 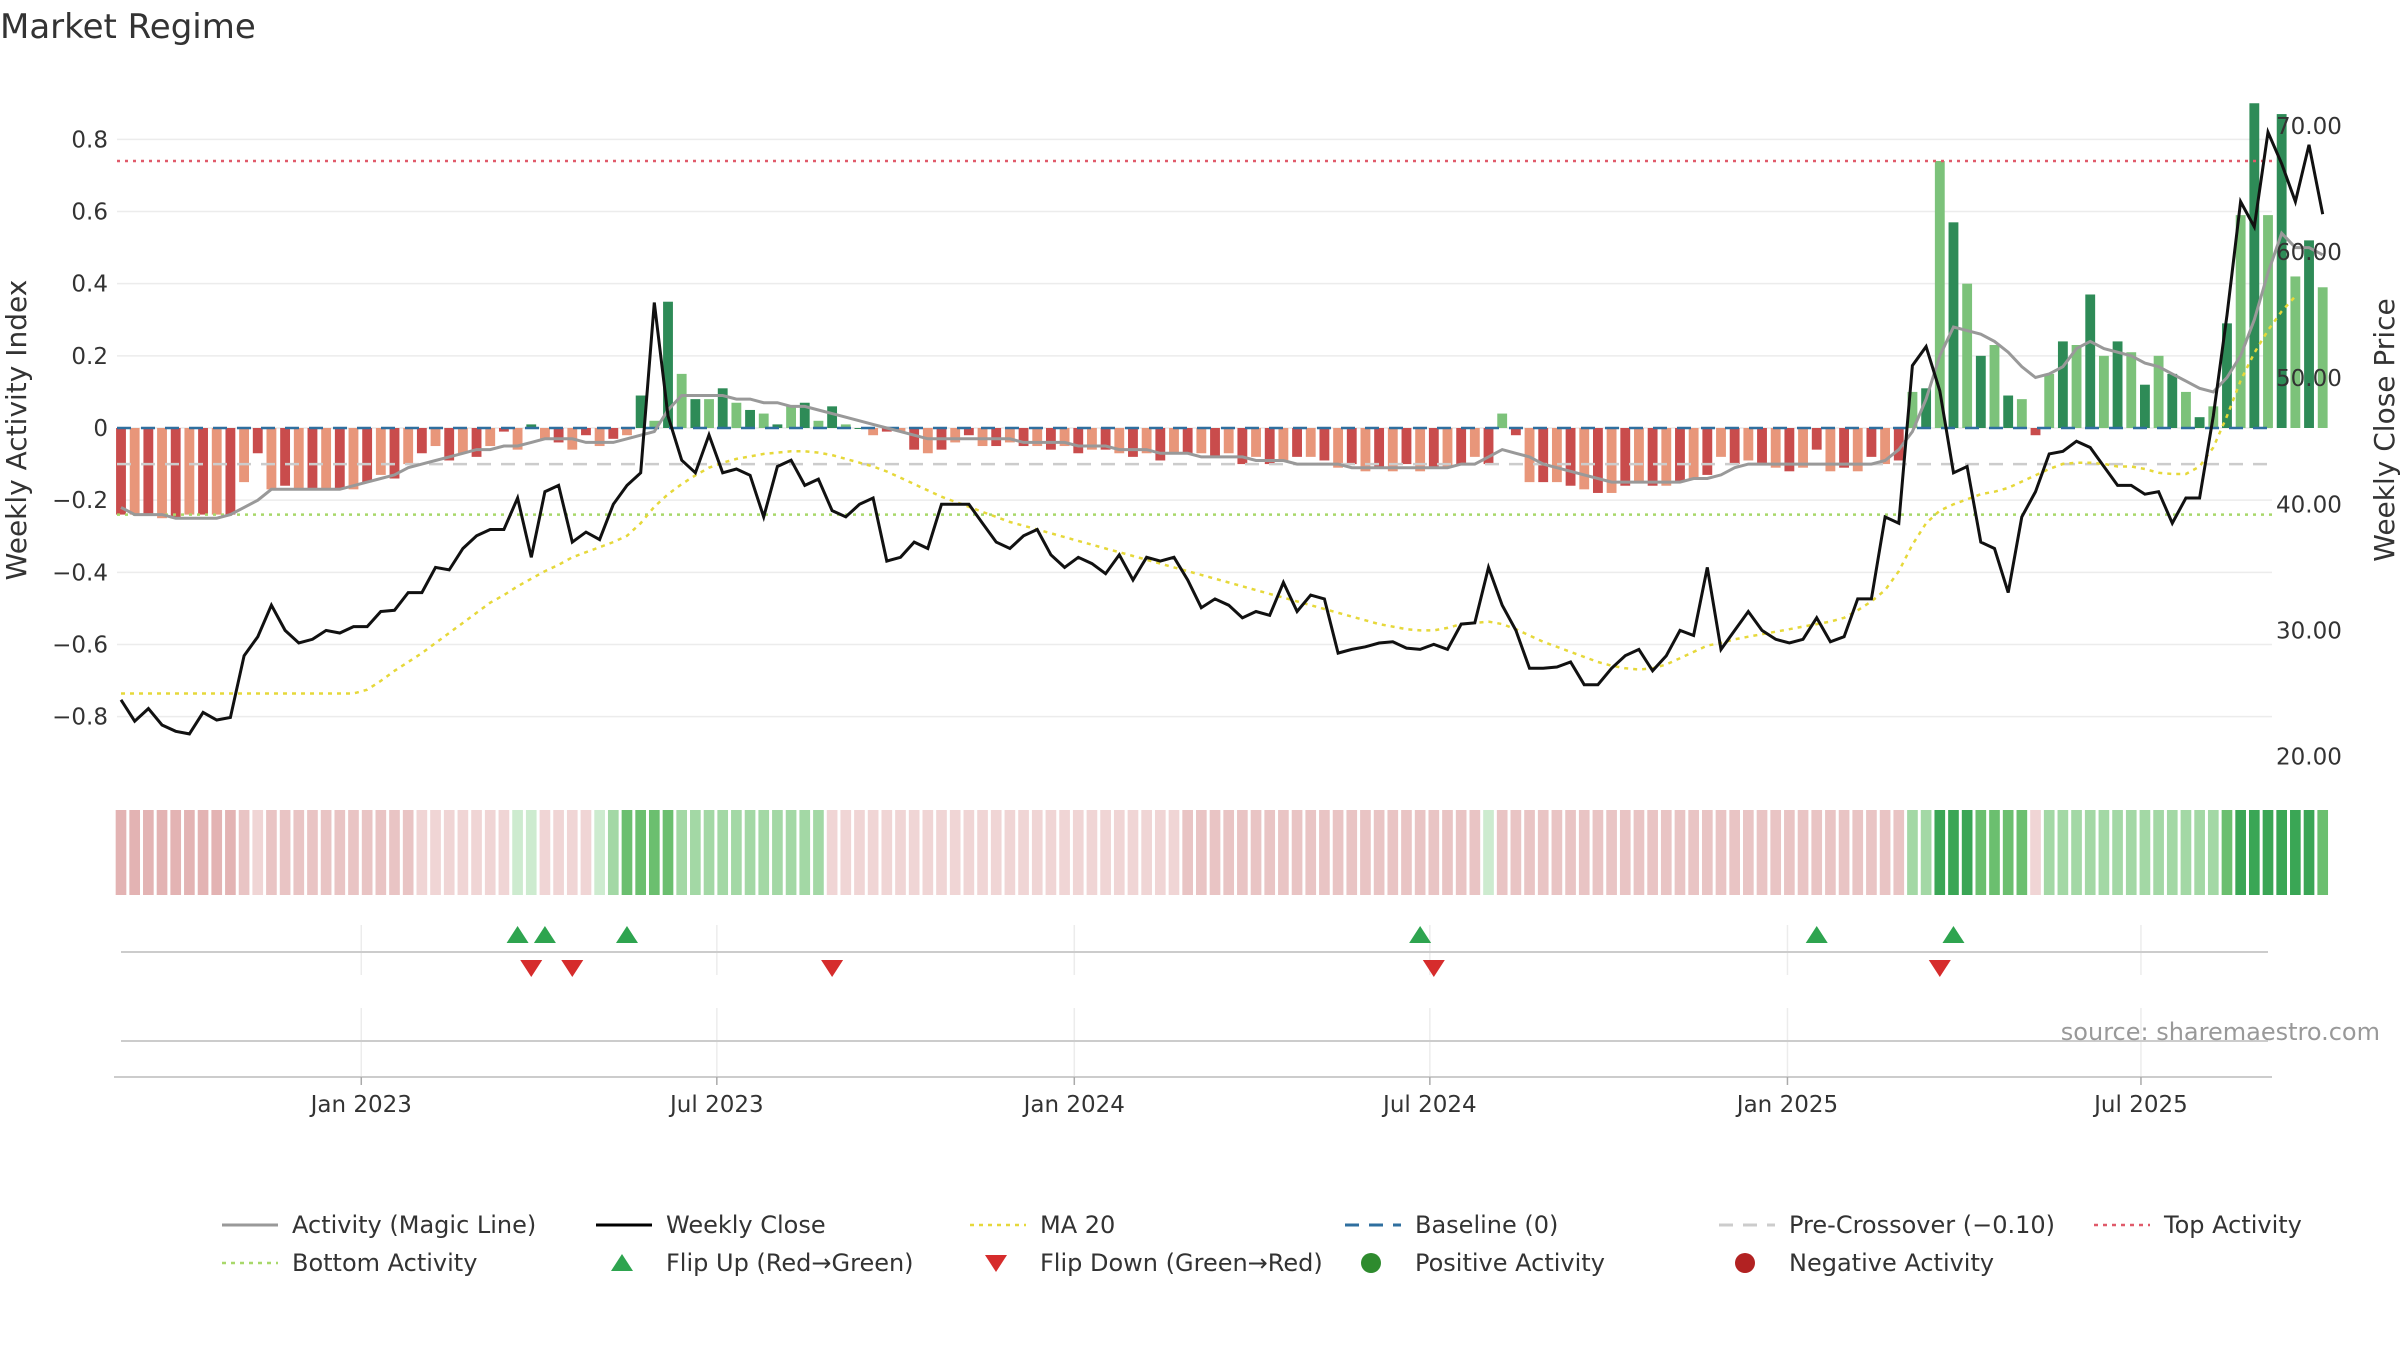 What do you see at coordinates (746, 1225) in the screenshot?
I see `legend-label: Weekly Close` at bounding box center [746, 1225].